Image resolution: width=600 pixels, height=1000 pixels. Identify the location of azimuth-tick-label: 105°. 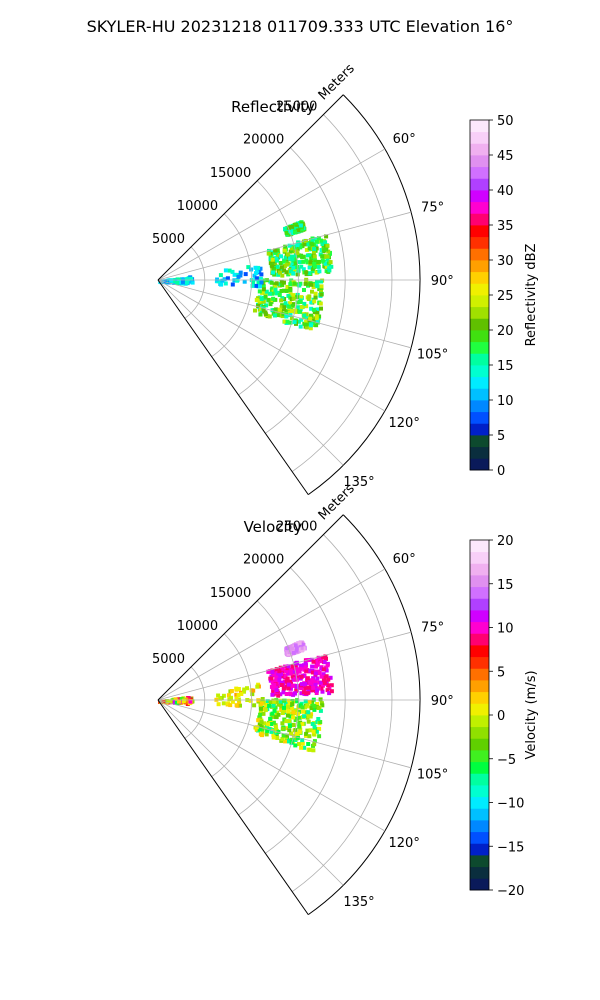
(432, 775).